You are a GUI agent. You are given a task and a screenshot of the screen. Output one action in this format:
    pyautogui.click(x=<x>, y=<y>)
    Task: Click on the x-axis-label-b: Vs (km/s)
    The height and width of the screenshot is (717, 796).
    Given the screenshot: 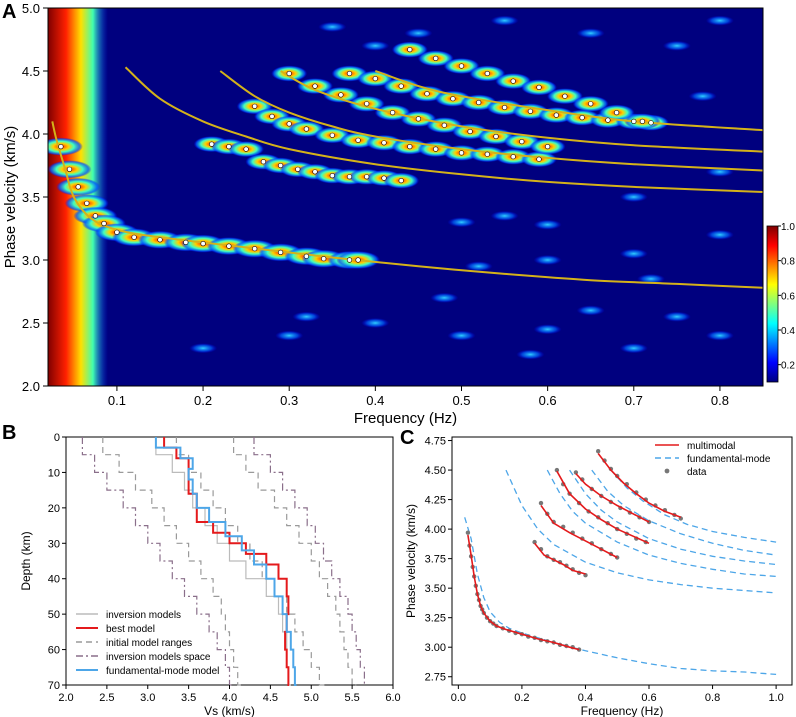 What is the action you would take?
    pyautogui.click(x=229, y=710)
    